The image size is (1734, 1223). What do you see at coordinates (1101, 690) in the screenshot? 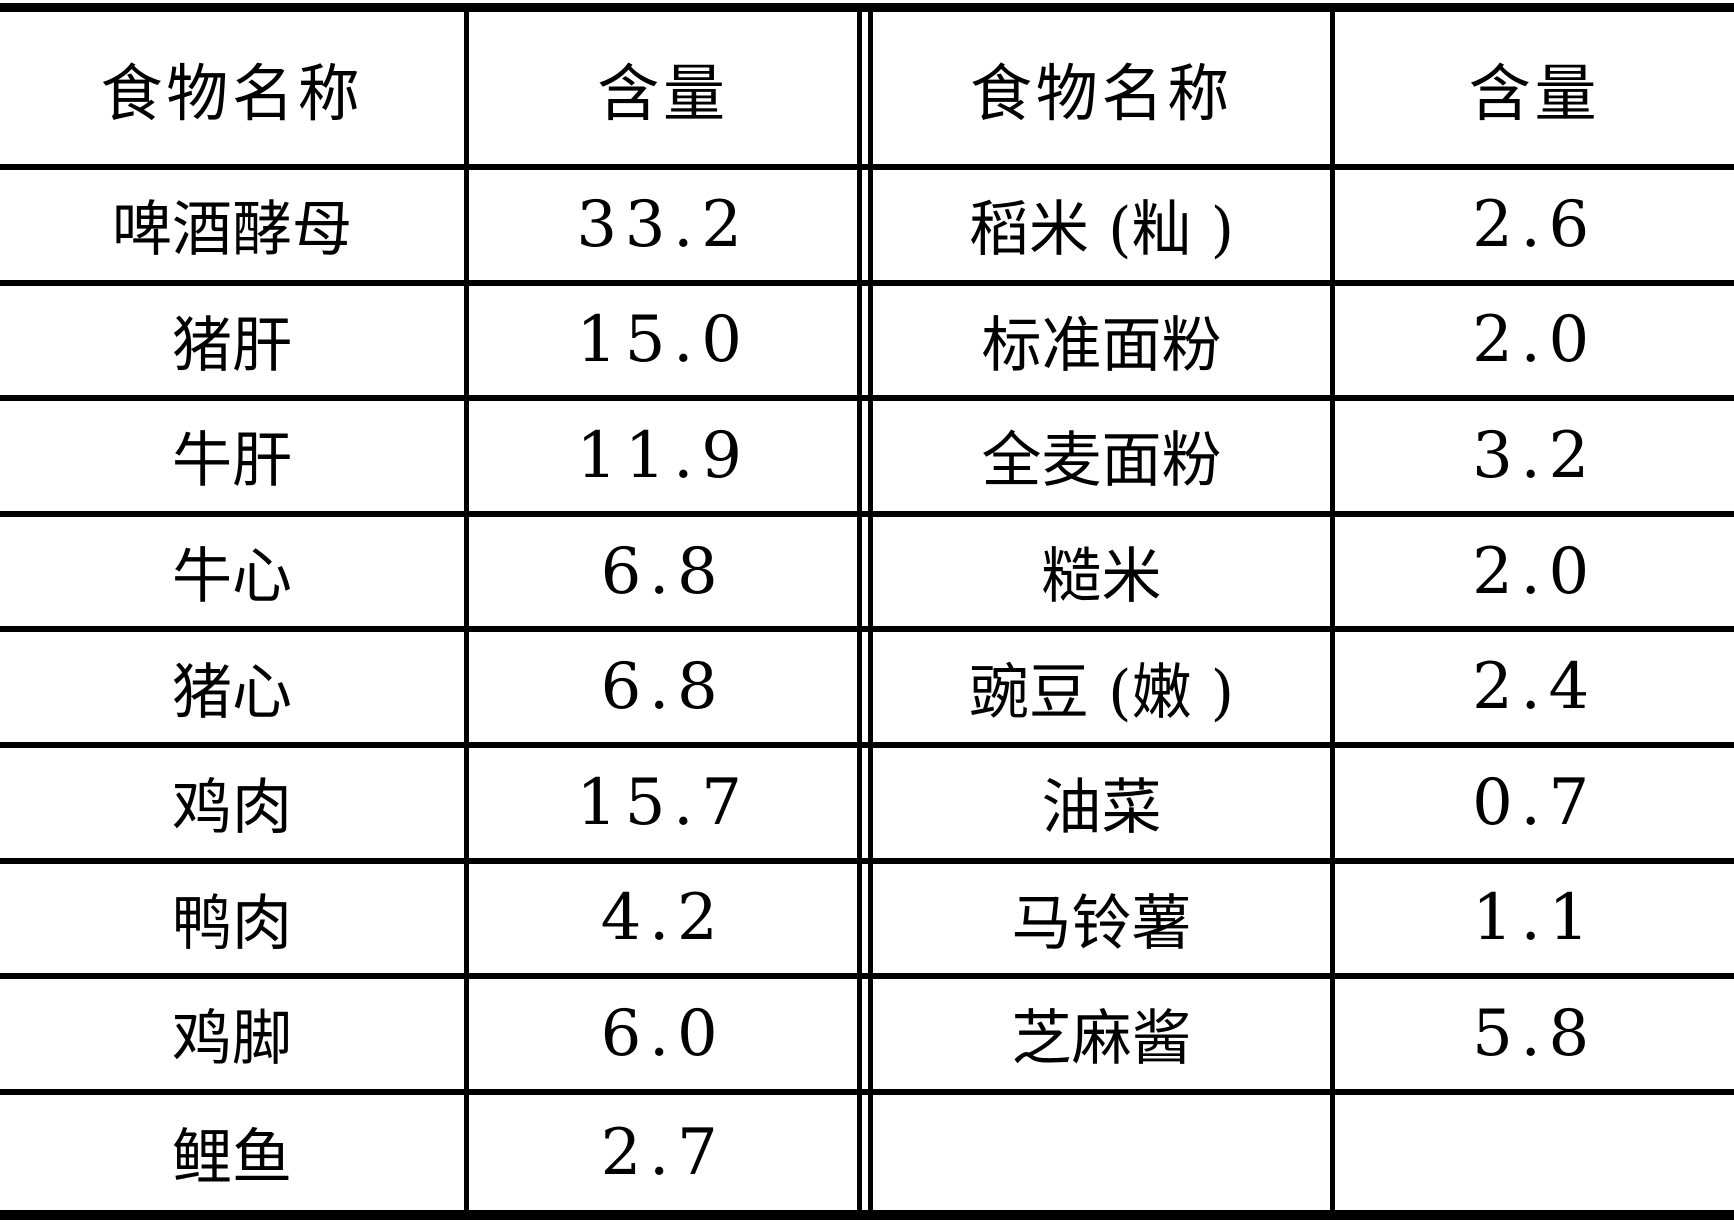
I see `right-name-cell: 豌豆 (嫩 )` at bounding box center [1101, 690].